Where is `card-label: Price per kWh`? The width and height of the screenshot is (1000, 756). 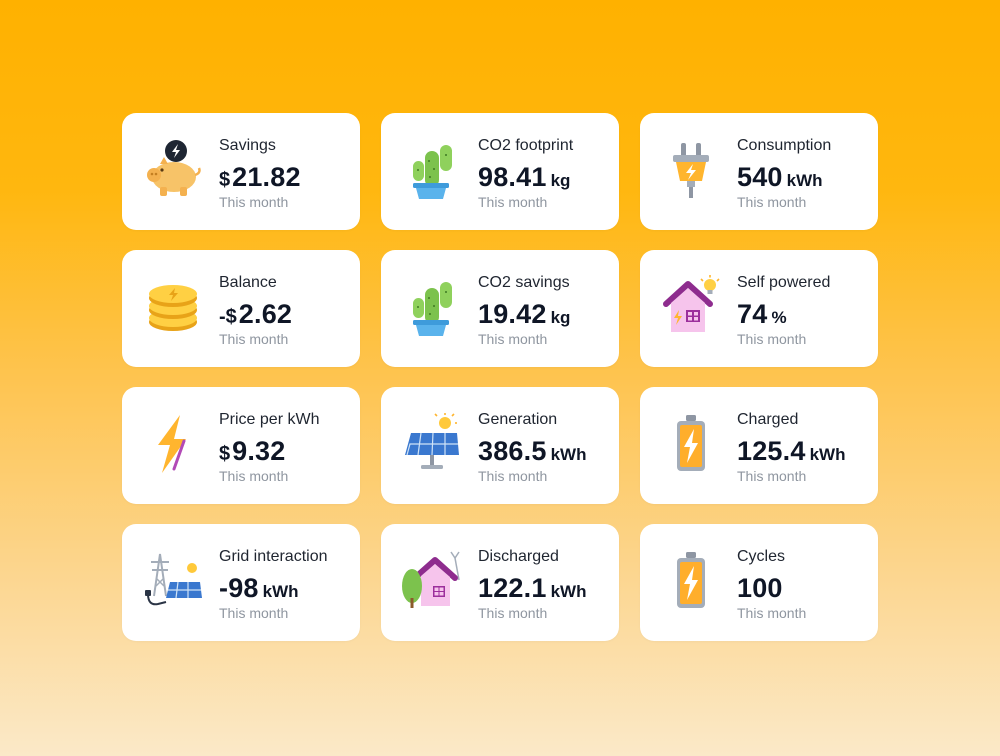 card-label: Price per kWh is located at coordinates (269, 419).